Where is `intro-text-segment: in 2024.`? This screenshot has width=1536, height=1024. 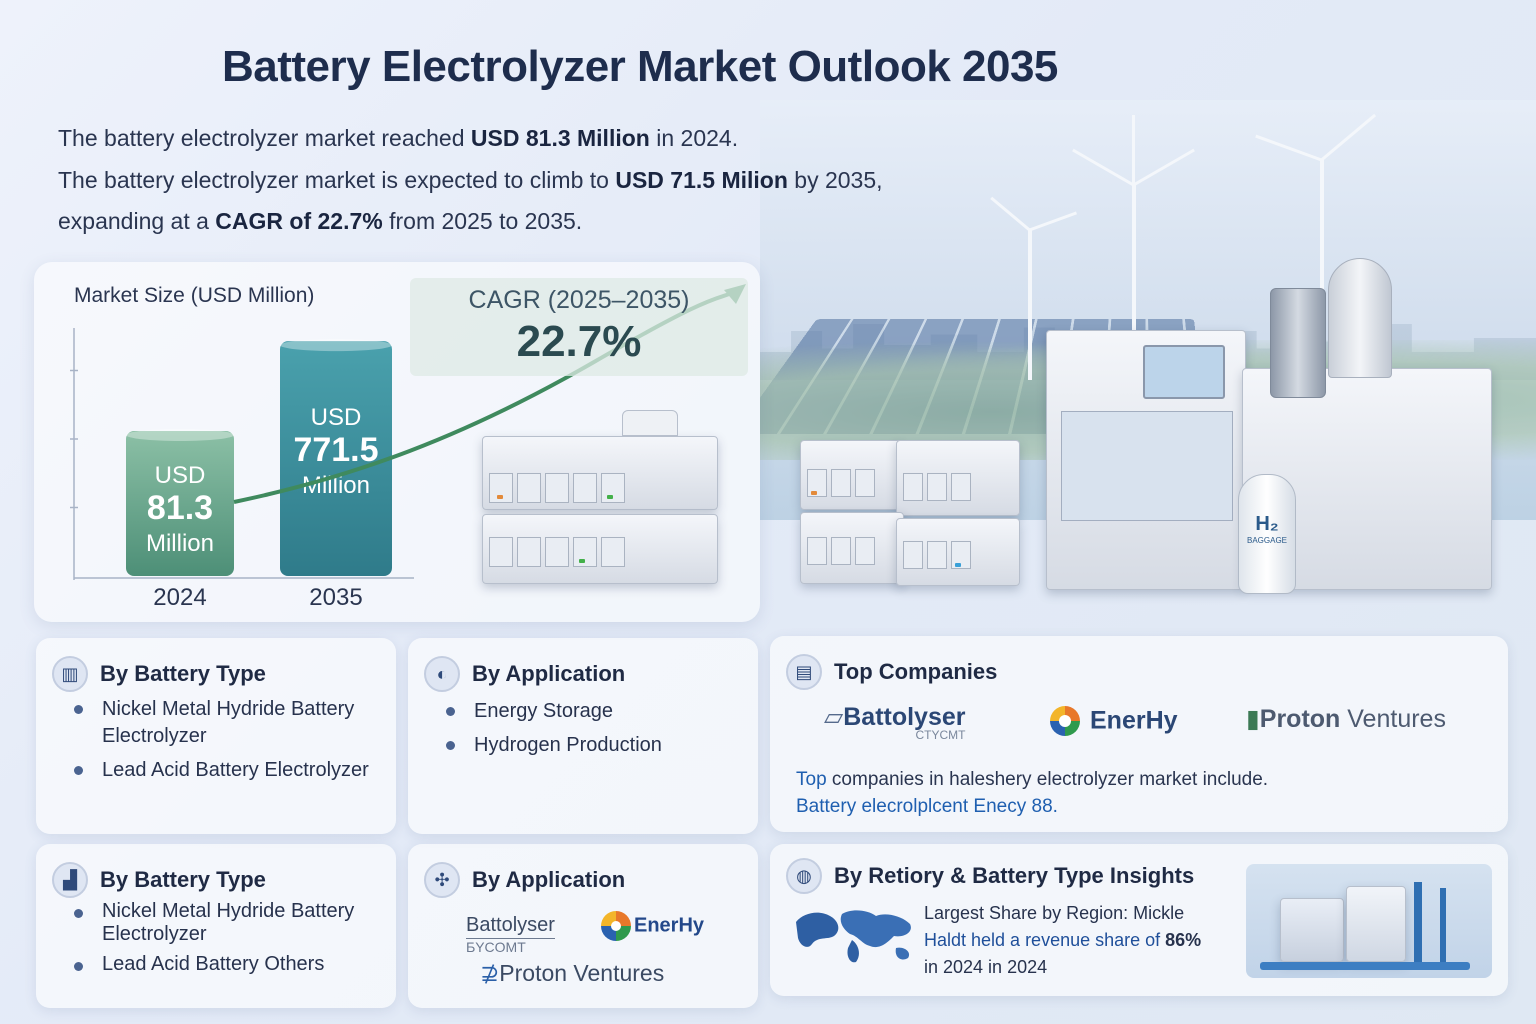 intro-text-segment: in 2024. is located at coordinates (694, 138).